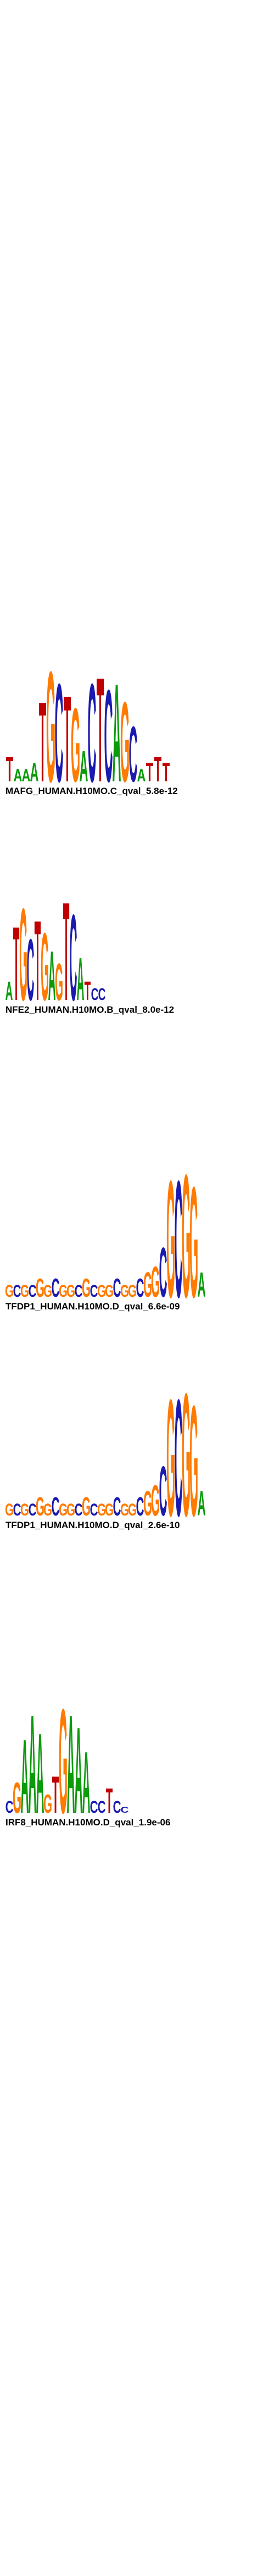  I want to click on logo-label: TFDP1_HUMAN.H10MO.D_qval_2.6e-10, so click(92, 1525).